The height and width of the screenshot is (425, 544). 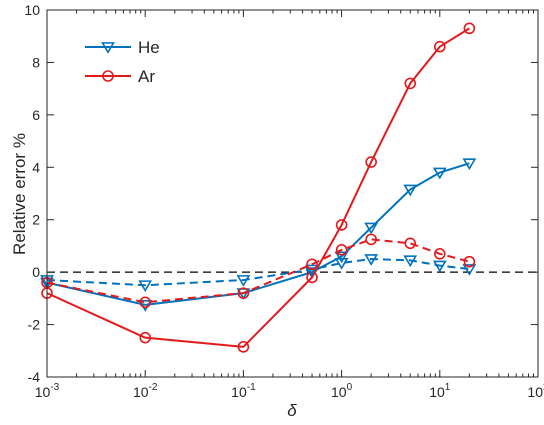 What do you see at coordinates (36, 62) in the screenshot?
I see `y-tick-label-6: 8` at bounding box center [36, 62].